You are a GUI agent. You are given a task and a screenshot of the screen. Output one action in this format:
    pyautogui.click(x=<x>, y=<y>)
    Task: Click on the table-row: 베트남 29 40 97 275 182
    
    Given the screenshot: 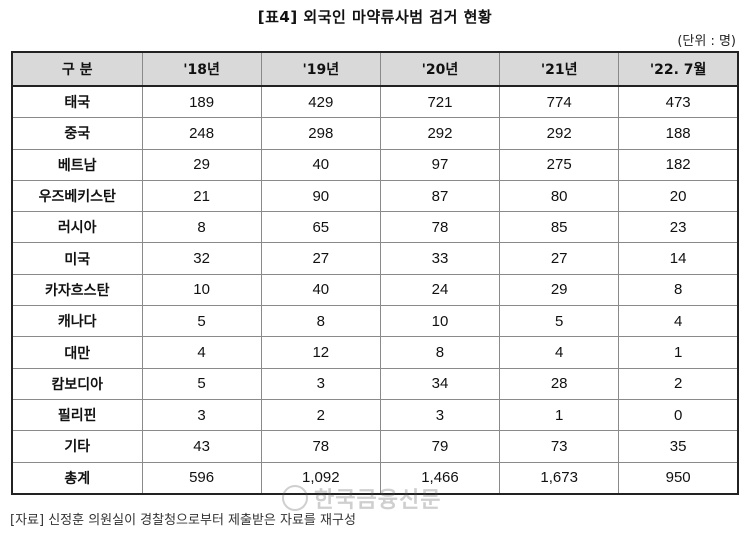 What is the action you would take?
    pyautogui.click(x=375, y=164)
    